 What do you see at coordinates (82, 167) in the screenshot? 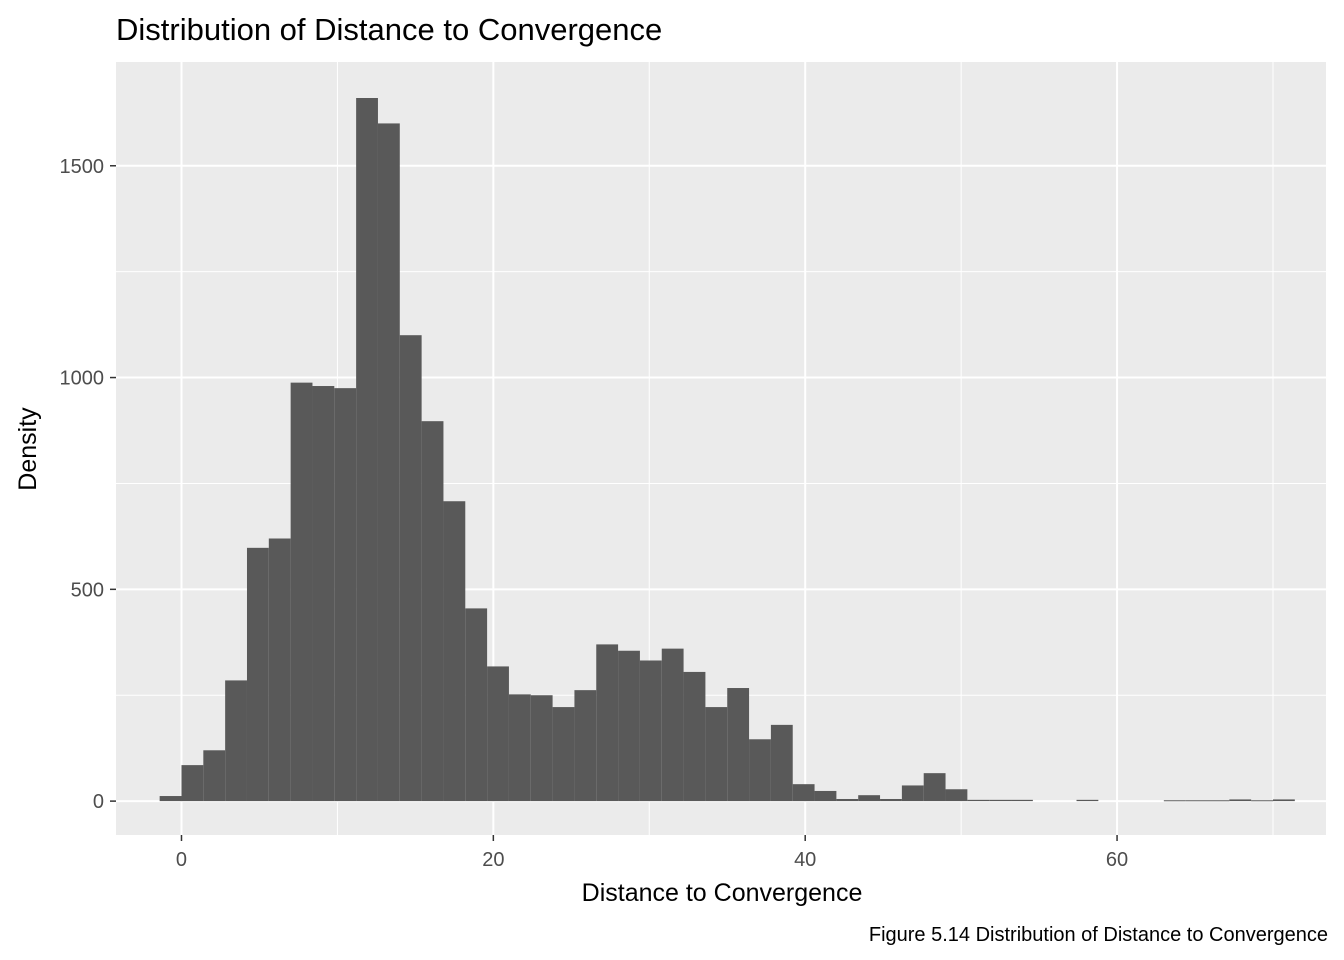
I see `y-tick-label: 1500` at bounding box center [82, 167].